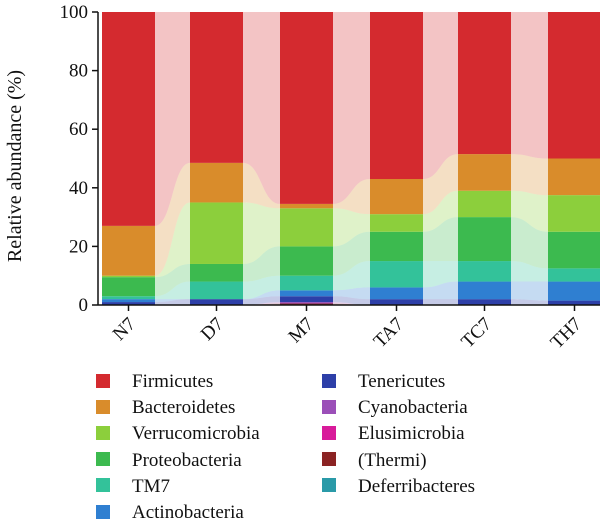 The height and width of the screenshot is (527, 600). Describe the element at coordinates (574, 275) in the screenshot. I see `bar-segment-th7-tm7` at that location.